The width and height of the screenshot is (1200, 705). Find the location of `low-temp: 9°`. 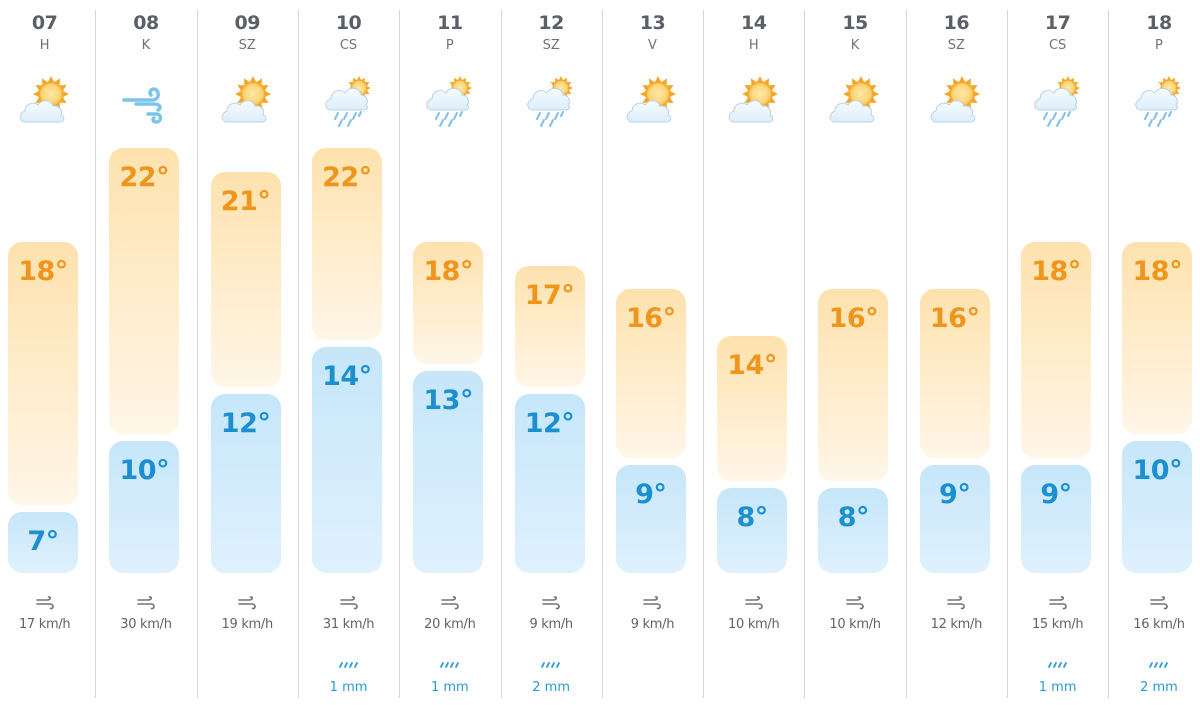

low-temp: 9° is located at coordinates (651, 494).